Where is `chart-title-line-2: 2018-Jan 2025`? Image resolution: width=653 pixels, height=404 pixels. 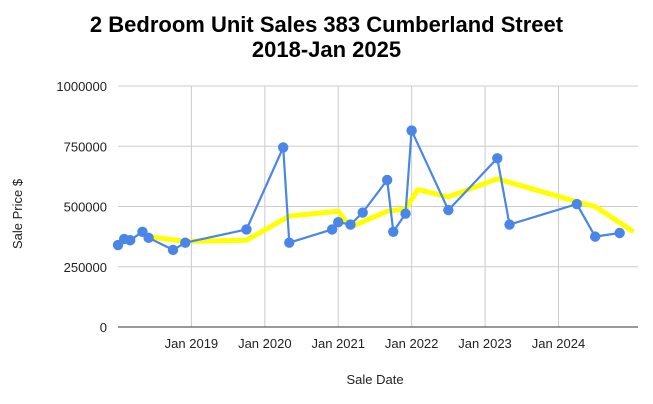 chart-title-line-2: 2018-Jan 2025 is located at coordinates (326, 49).